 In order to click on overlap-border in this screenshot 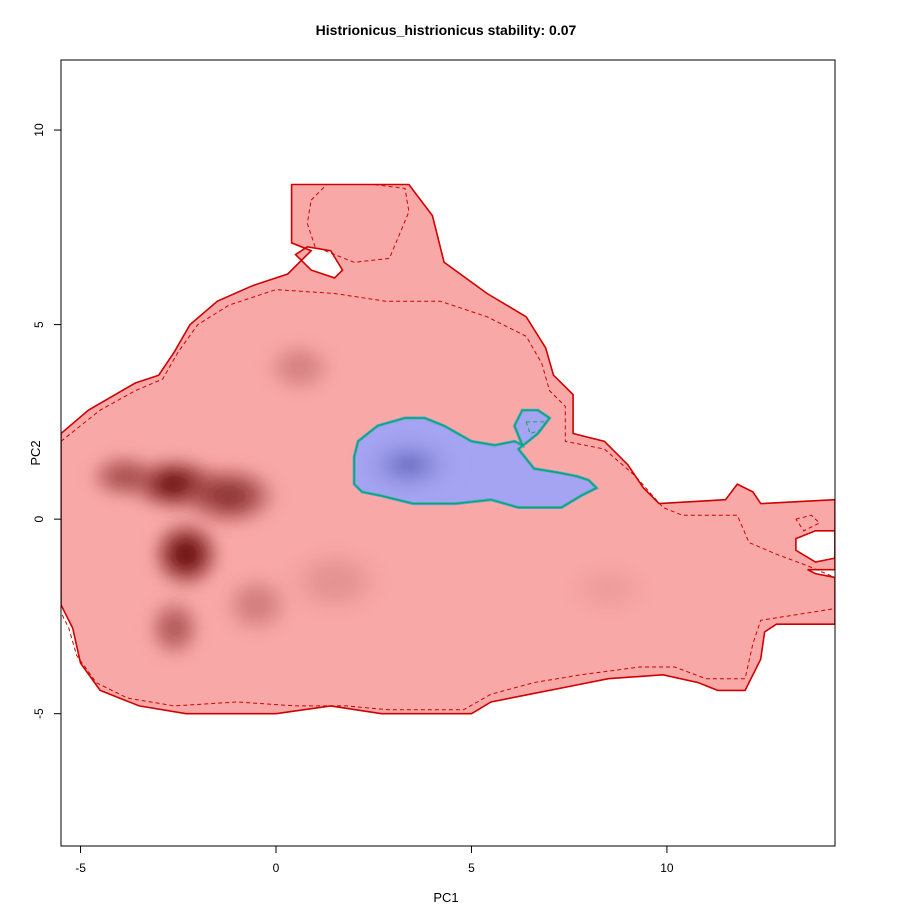, I will do `click(475, 459)`.